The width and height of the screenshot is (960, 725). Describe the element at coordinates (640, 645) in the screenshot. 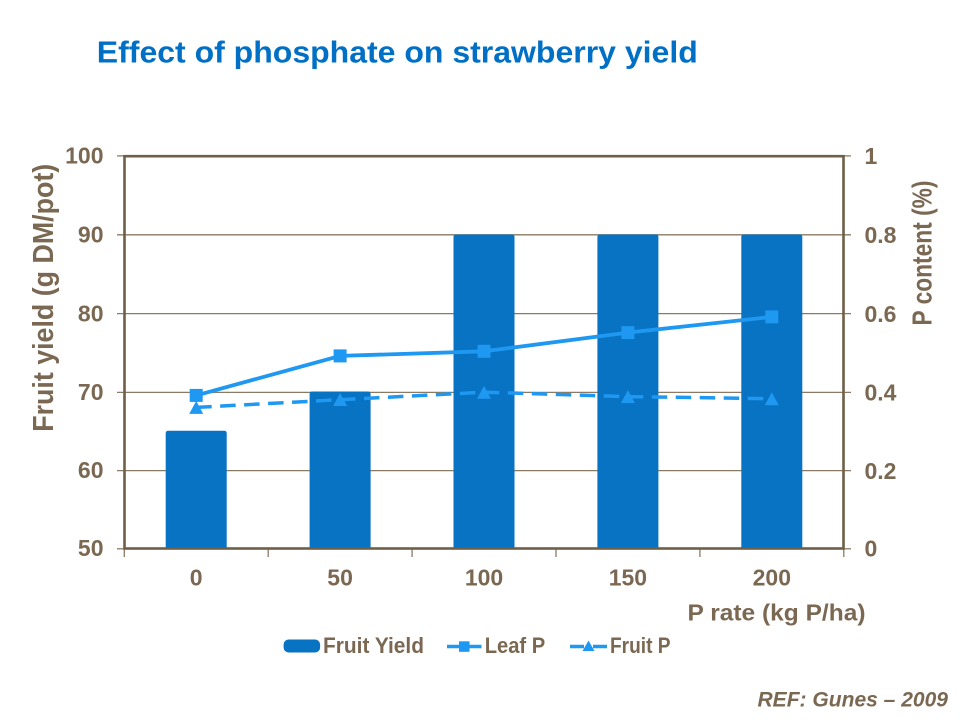

I see `svg-text: Fruit P` at that location.